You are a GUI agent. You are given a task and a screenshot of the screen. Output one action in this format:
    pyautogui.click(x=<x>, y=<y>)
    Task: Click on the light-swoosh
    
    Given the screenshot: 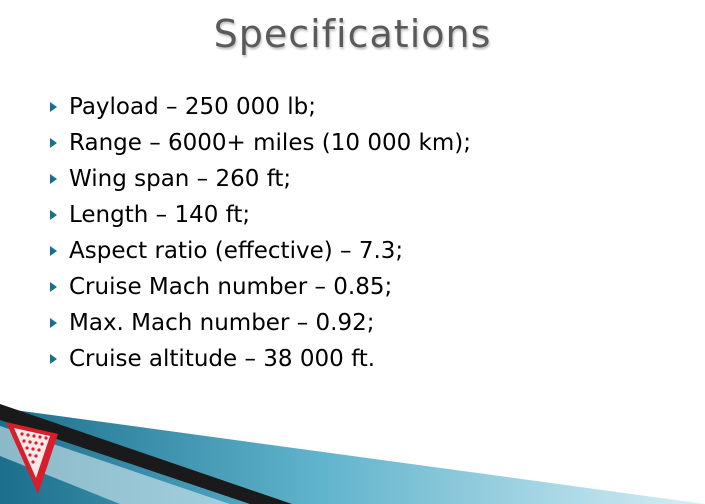 What is the action you would take?
    pyautogui.click(x=115, y=465)
    